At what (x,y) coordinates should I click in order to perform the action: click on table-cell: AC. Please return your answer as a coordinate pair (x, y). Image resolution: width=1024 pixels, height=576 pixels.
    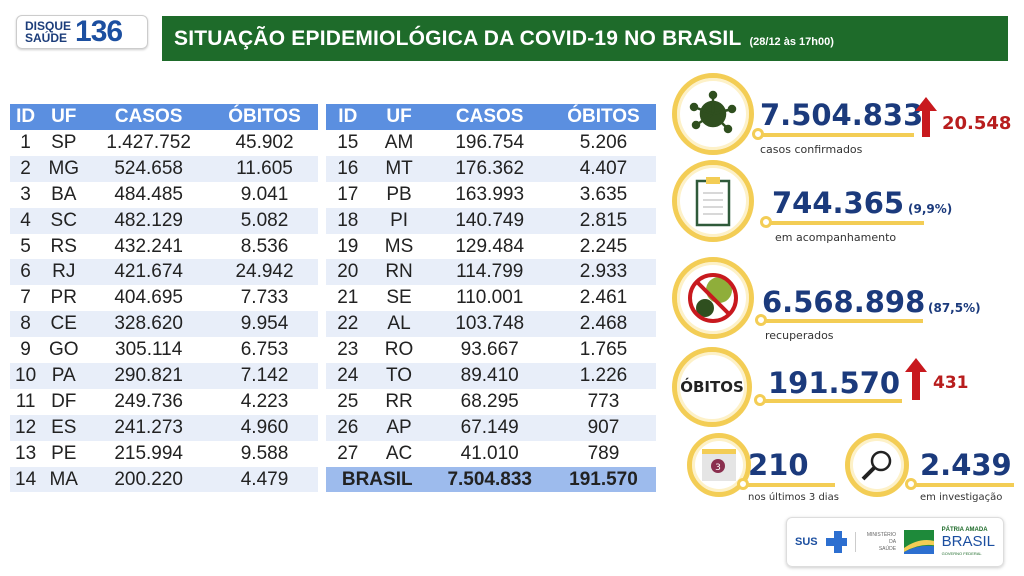
    Looking at the image, I should click on (399, 453).